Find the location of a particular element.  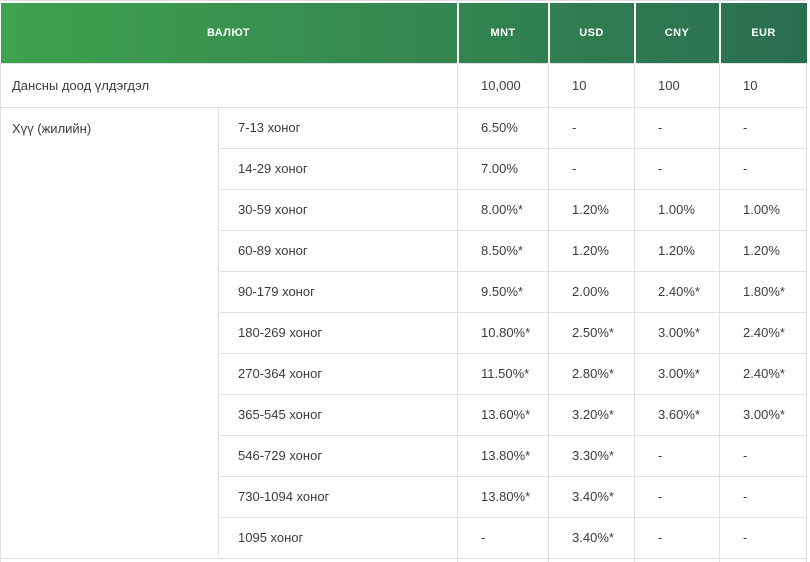

min-balance-eur: 10 is located at coordinates (763, 85).